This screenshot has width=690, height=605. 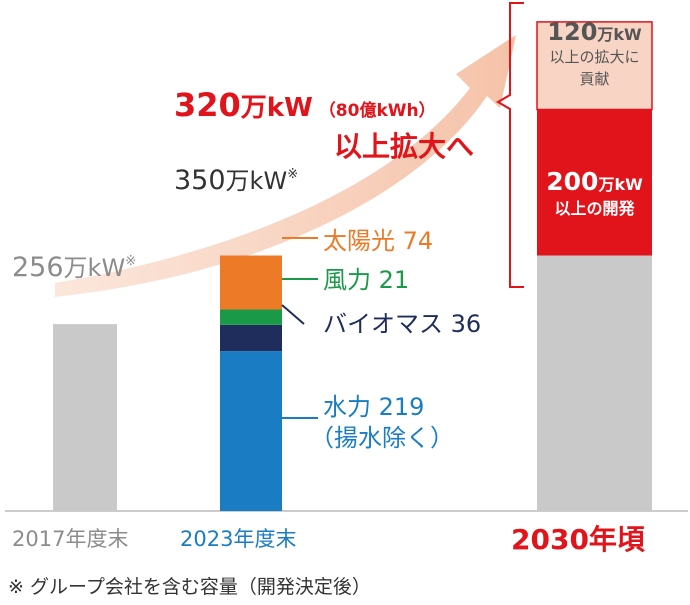 I want to click on leader-biomass, so click(x=293, y=314).